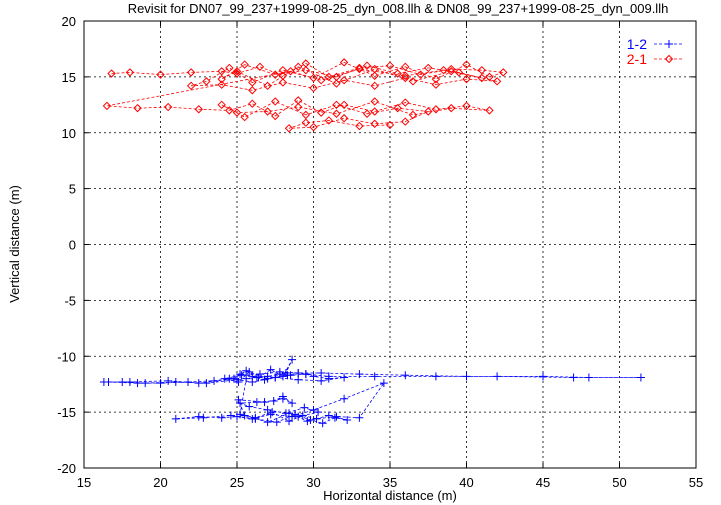  Describe the element at coordinates (72, 245) in the screenshot. I see `y-tick-label: 0` at that location.